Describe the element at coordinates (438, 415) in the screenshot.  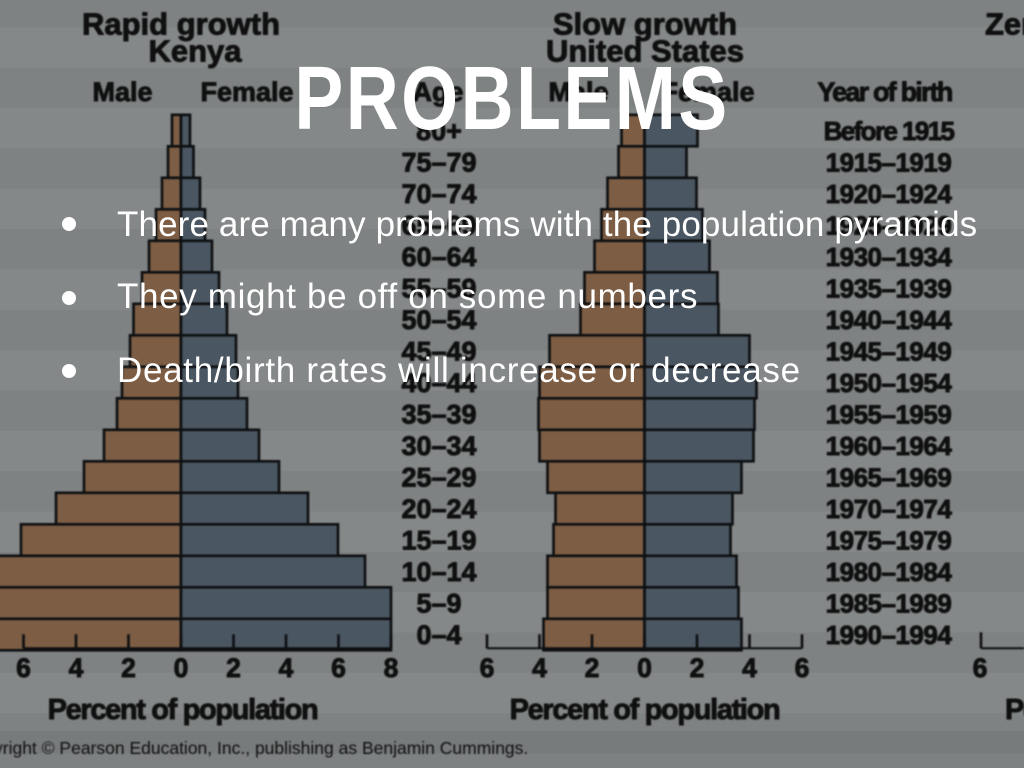
I see `svg-text: 35–39` at that location.